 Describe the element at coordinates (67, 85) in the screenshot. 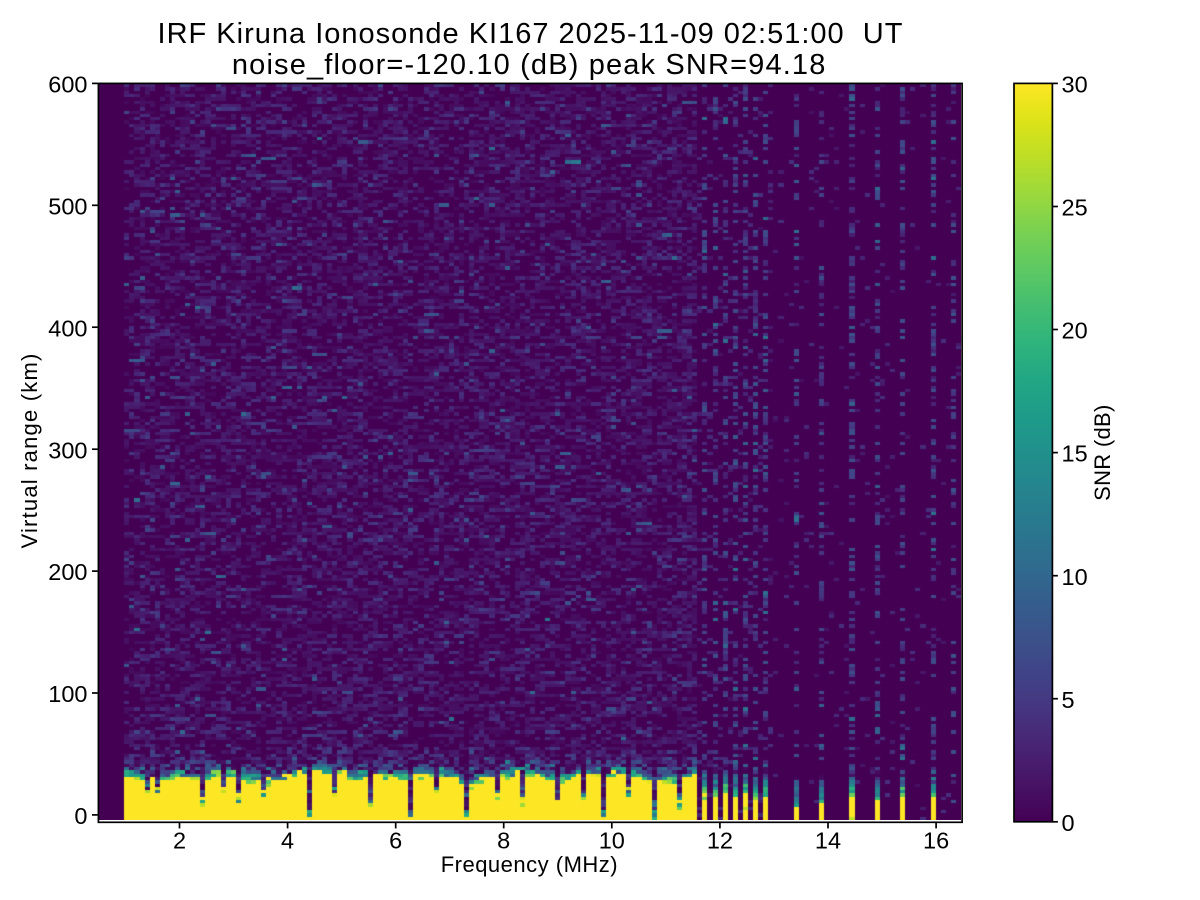

I see `svg-text: 600` at that location.